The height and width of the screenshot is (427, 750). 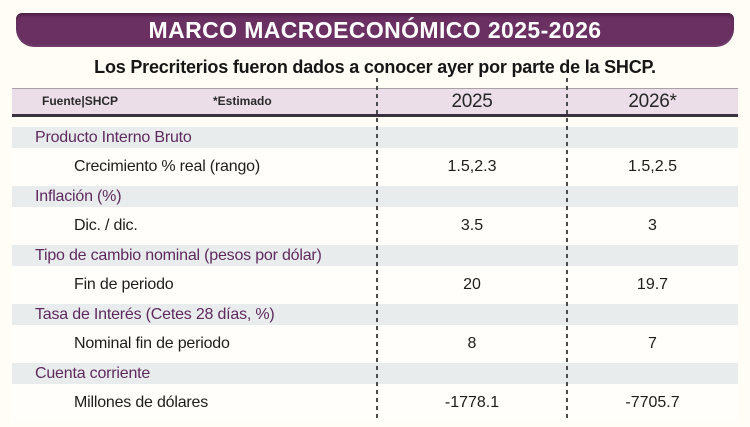 What do you see at coordinates (472, 402) in the screenshot?
I see `value-2025: -1778.1` at bounding box center [472, 402].